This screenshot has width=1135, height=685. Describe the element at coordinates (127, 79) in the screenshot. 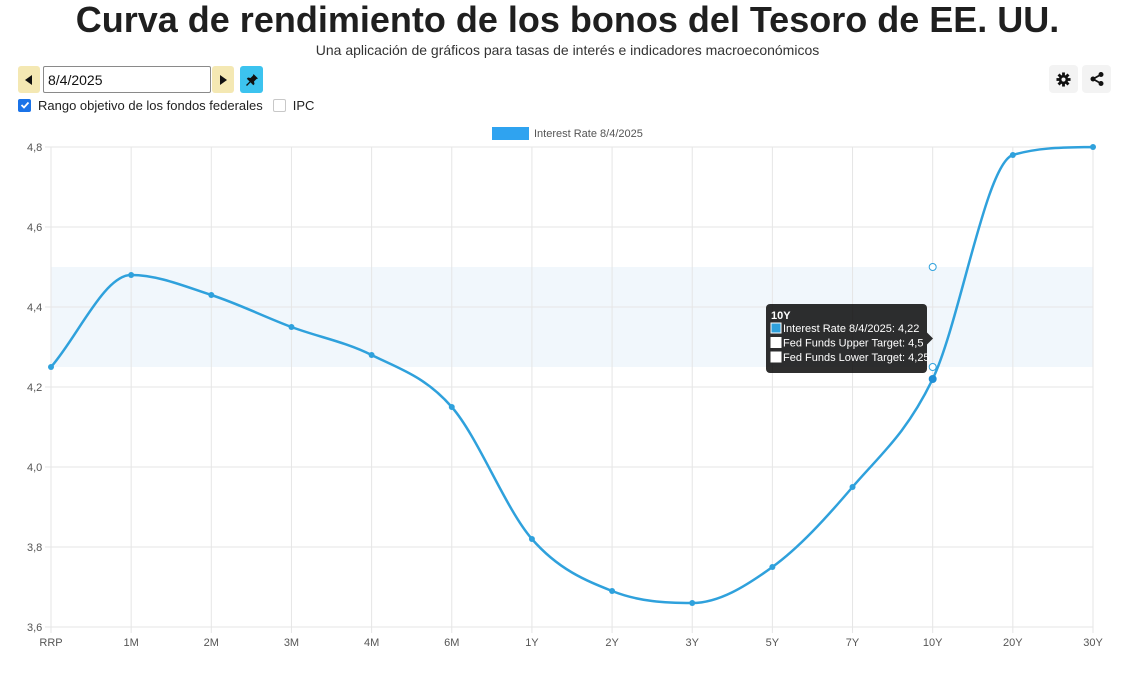

I see `date-input` at that location.